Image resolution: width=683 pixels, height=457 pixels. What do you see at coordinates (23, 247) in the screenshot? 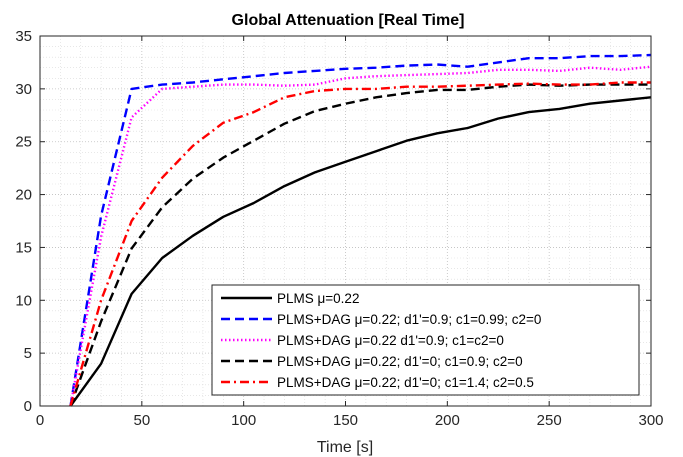
I see `y-tick-label: 15` at bounding box center [23, 247].